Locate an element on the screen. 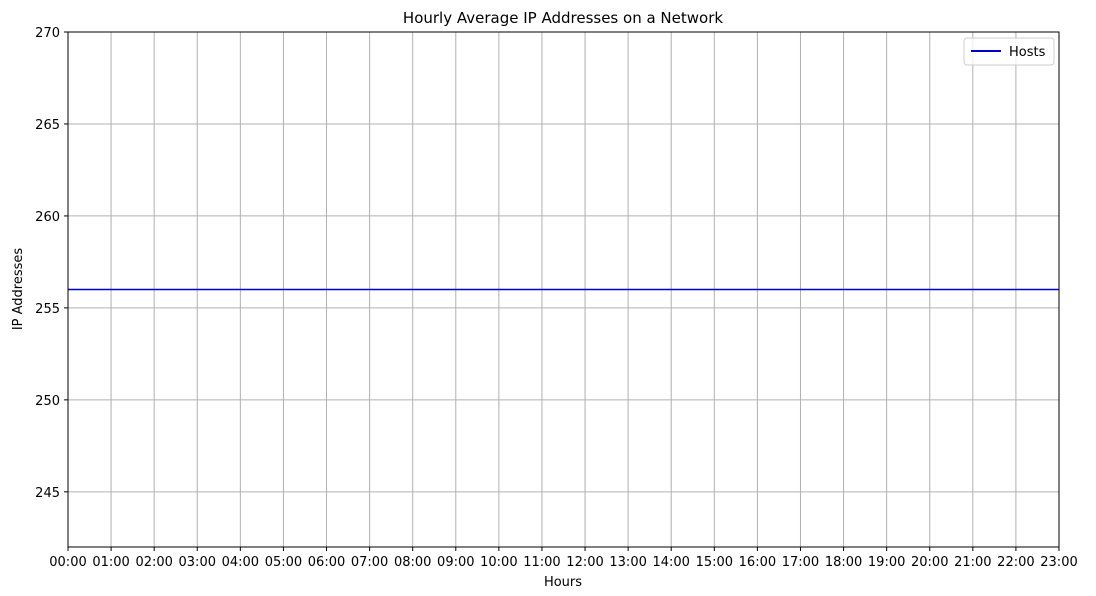  x-tick-label: 18:00 is located at coordinates (843, 562).